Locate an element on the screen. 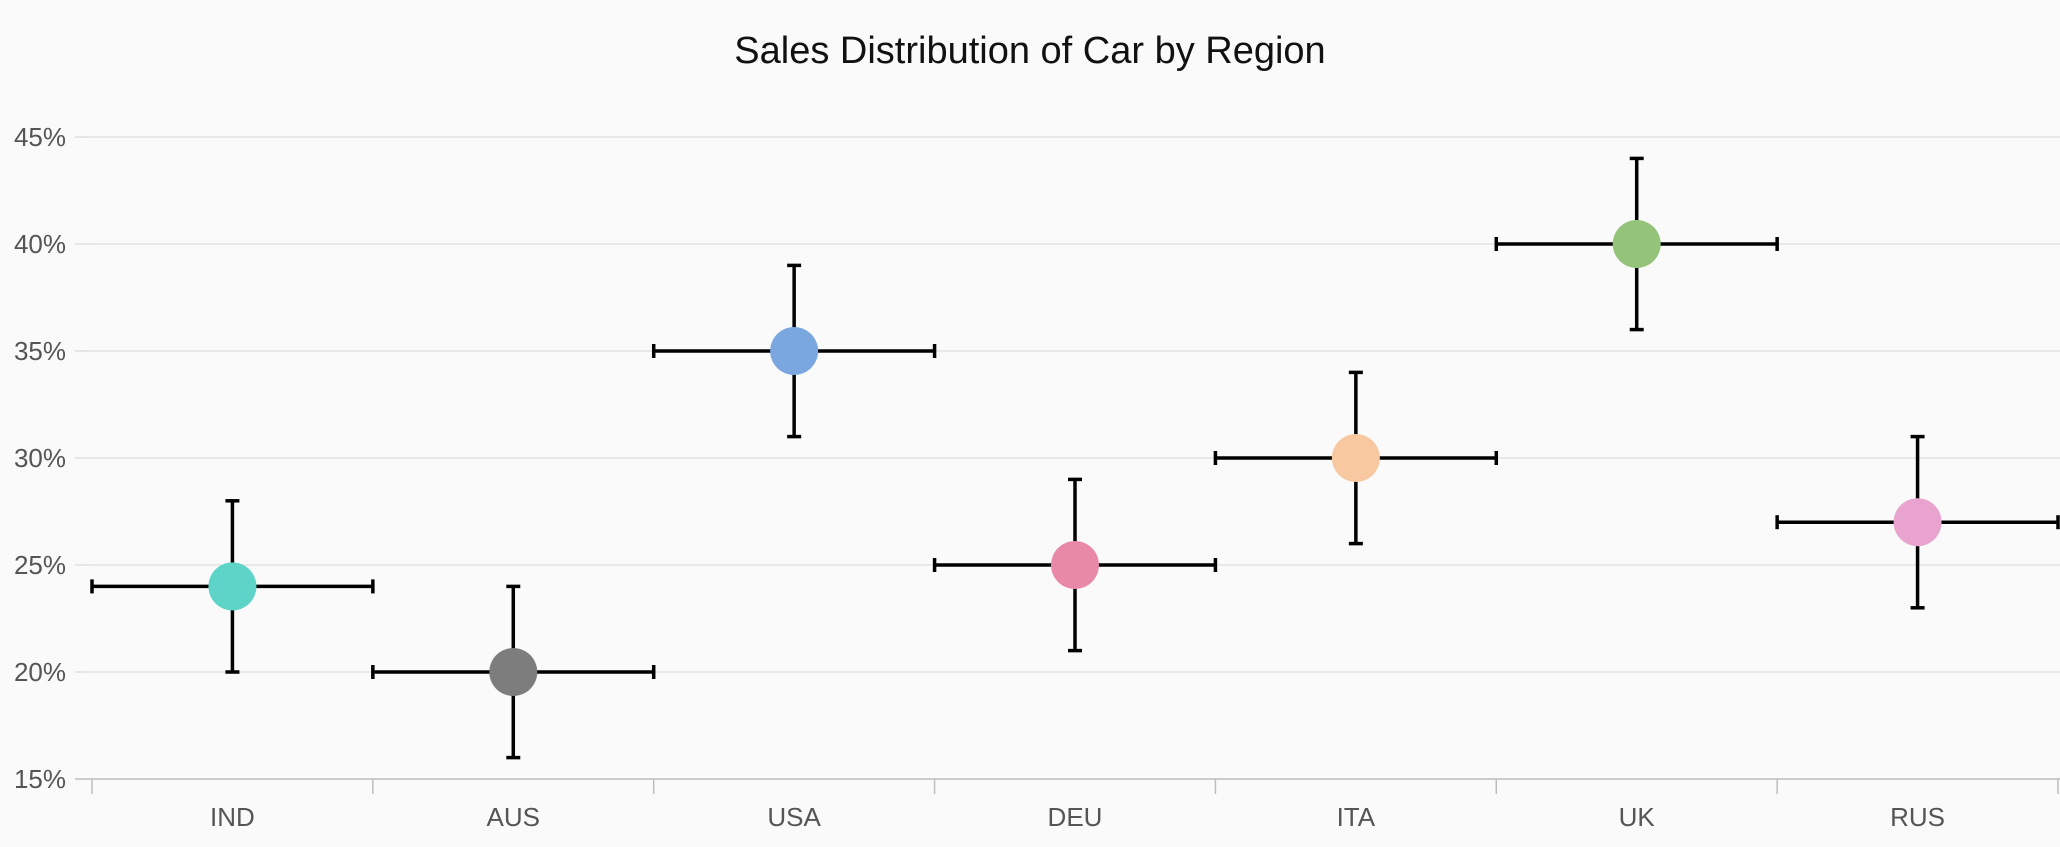  y-tick-label: 35% is located at coordinates (40, 351).